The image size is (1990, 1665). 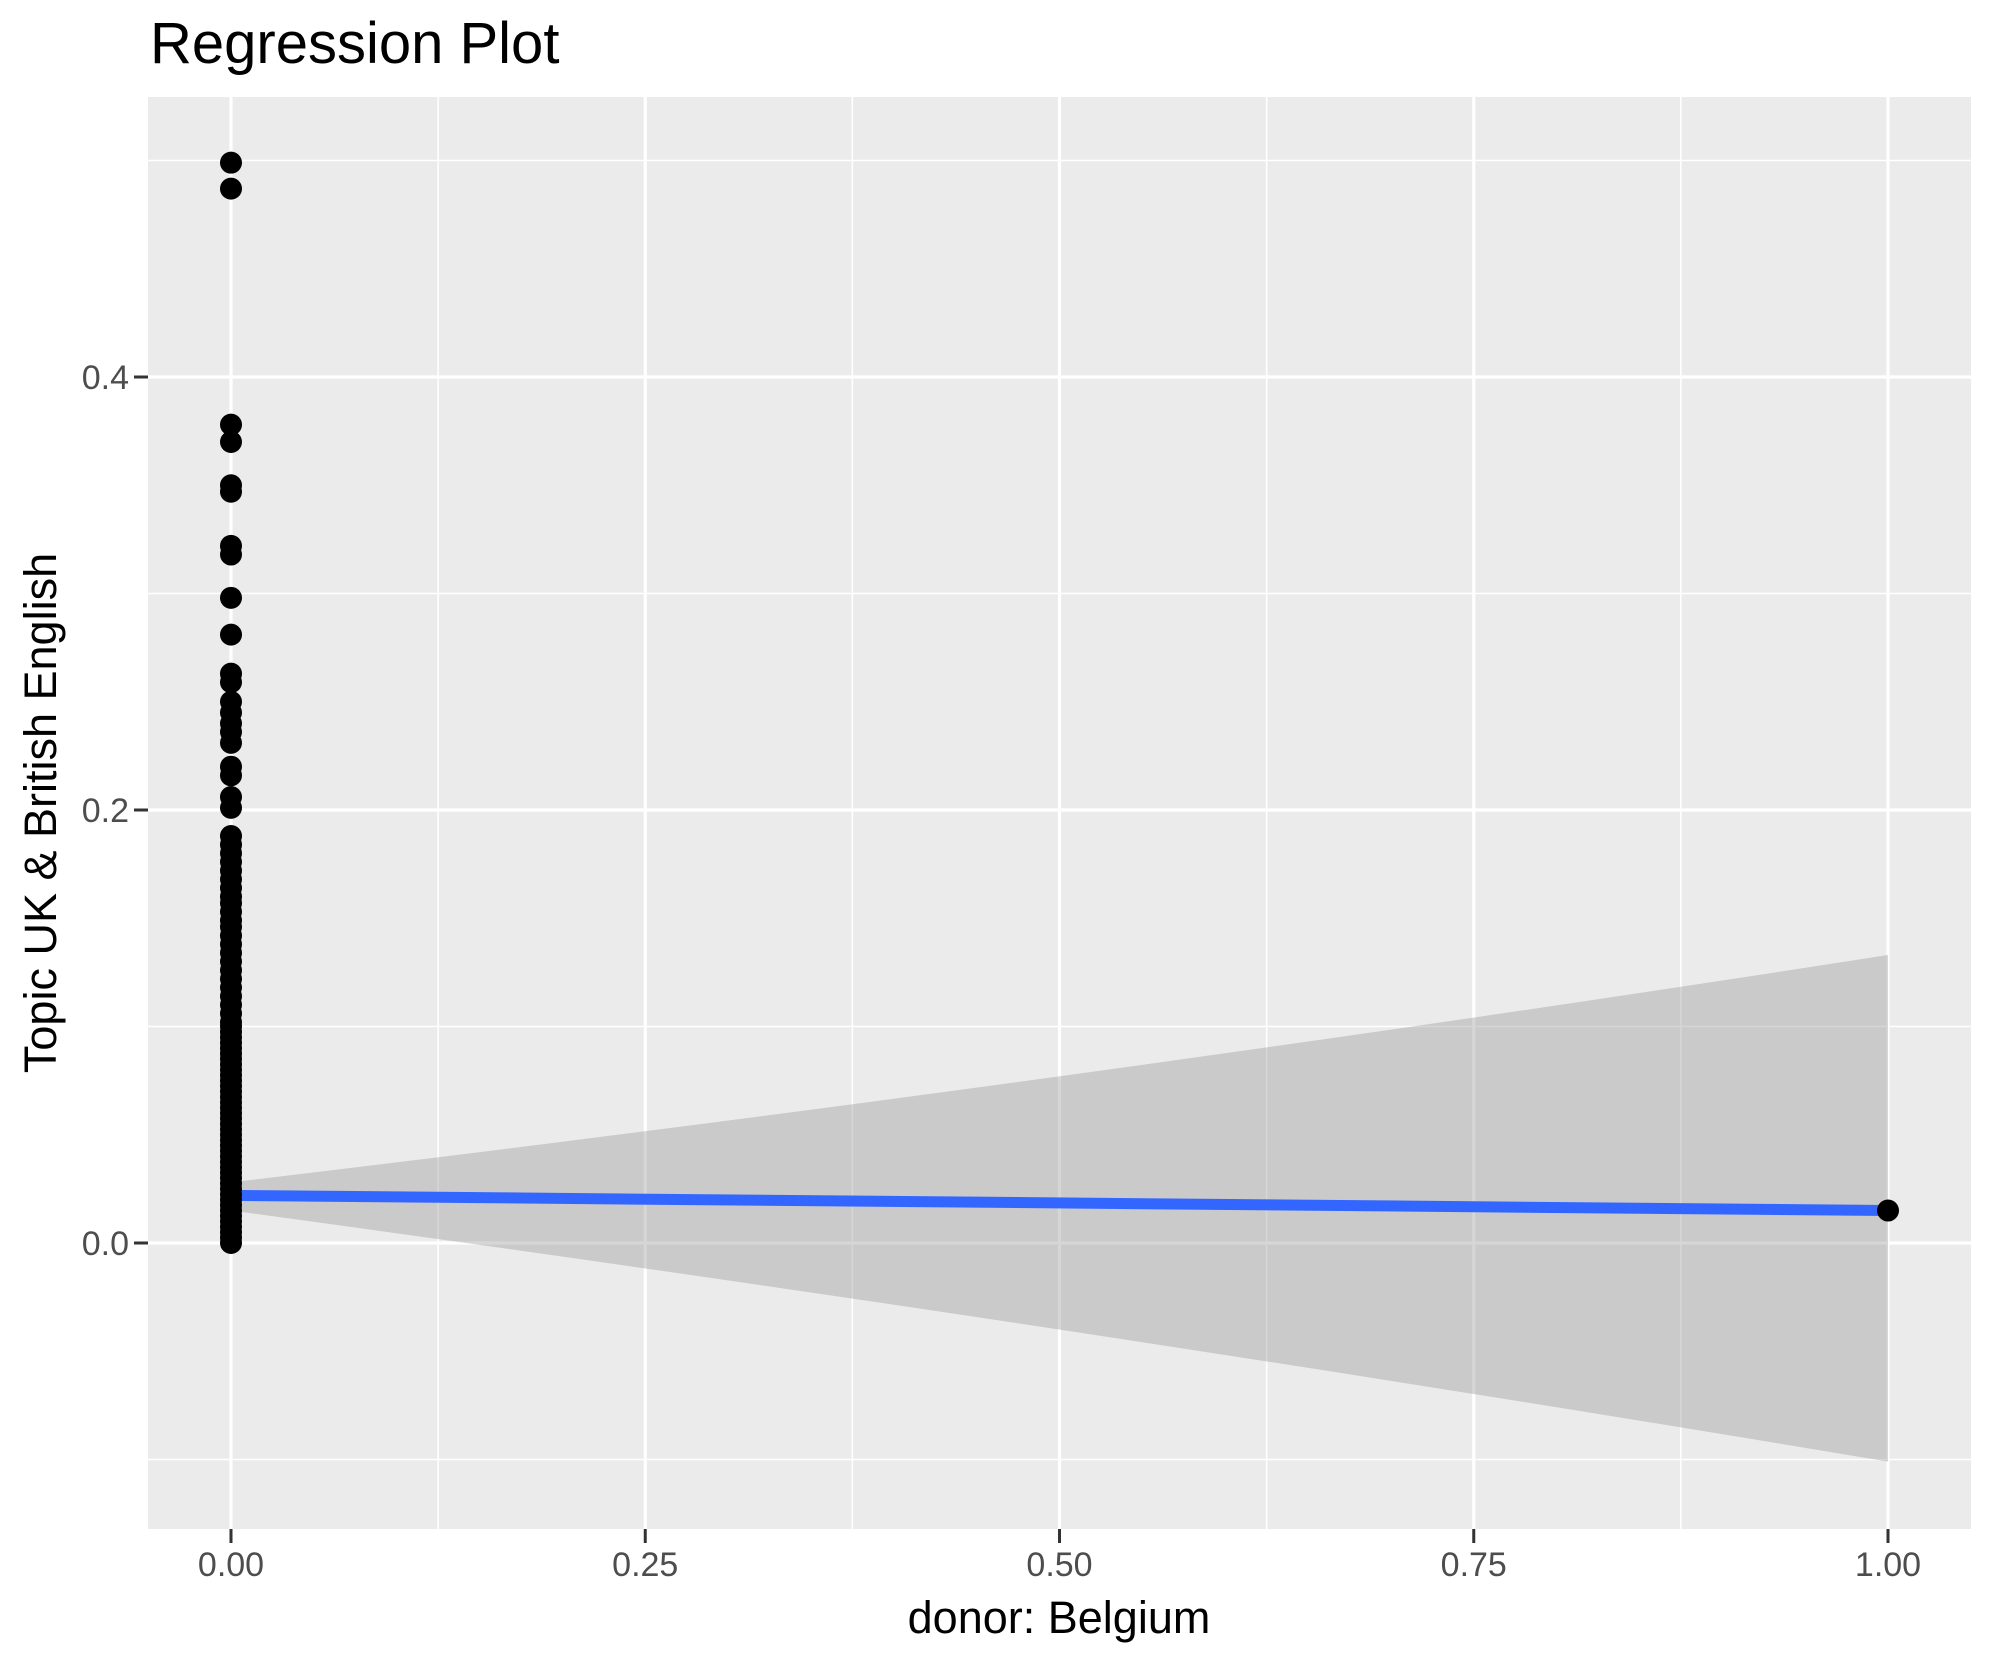 I want to click on x-axis-title: donor: Belgium, so click(x=1059, y=1617).